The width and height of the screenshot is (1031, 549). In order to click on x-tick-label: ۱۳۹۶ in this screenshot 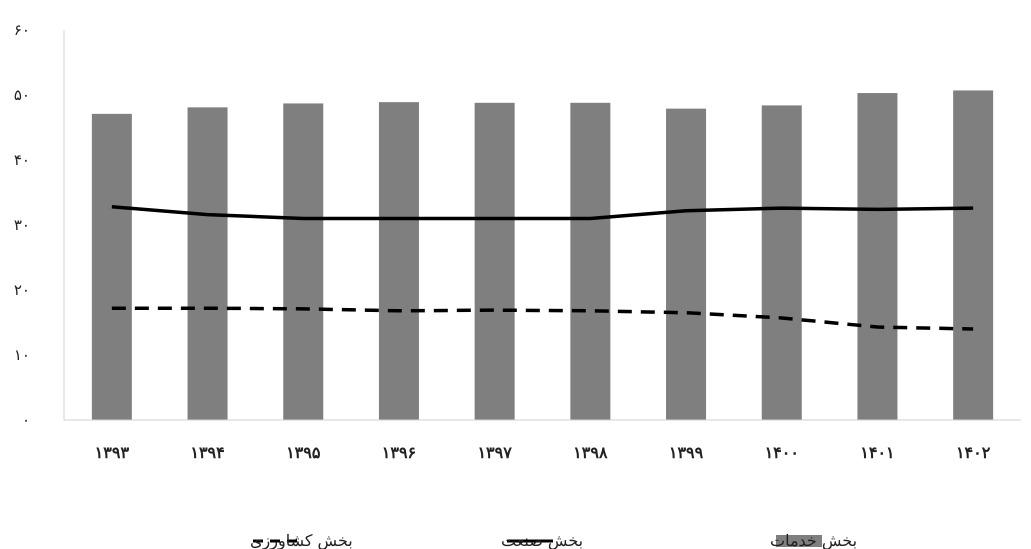, I will do `click(399, 452)`.